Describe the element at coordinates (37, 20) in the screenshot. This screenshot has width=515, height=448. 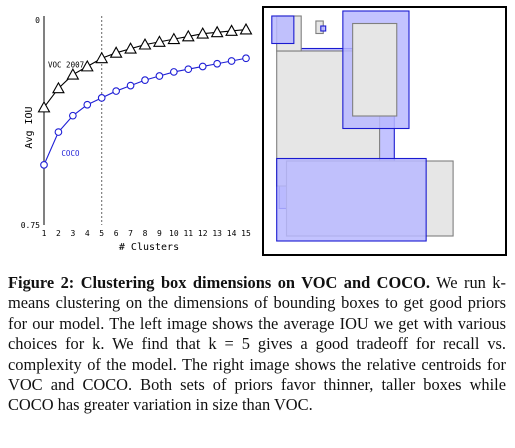
I see `y-tick-label: 0` at that location.